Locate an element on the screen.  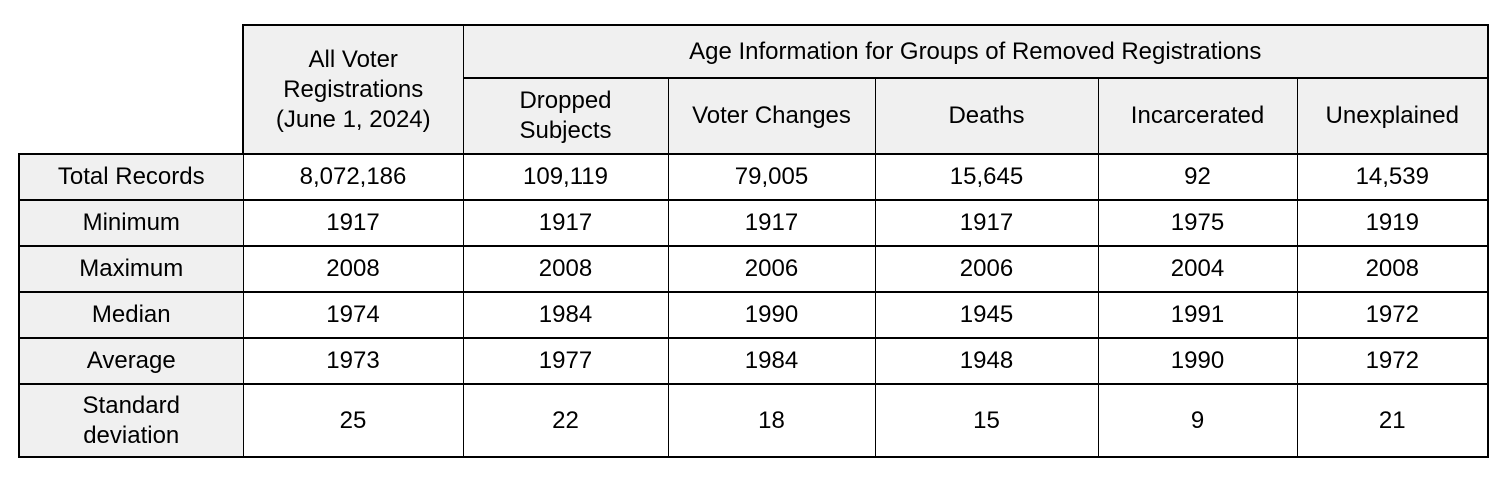
cell-value: 22 is located at coordinates (565, 420).